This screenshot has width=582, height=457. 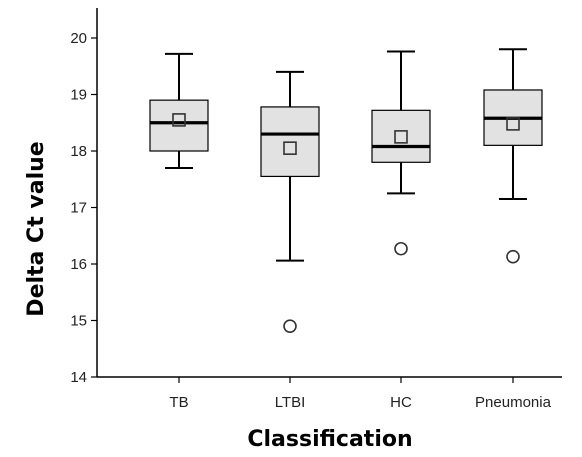 What do you see at coordinates (290, 402) in the screenshot?
I see `x-tick-label: LTBI` at bounding box center [290, 402].